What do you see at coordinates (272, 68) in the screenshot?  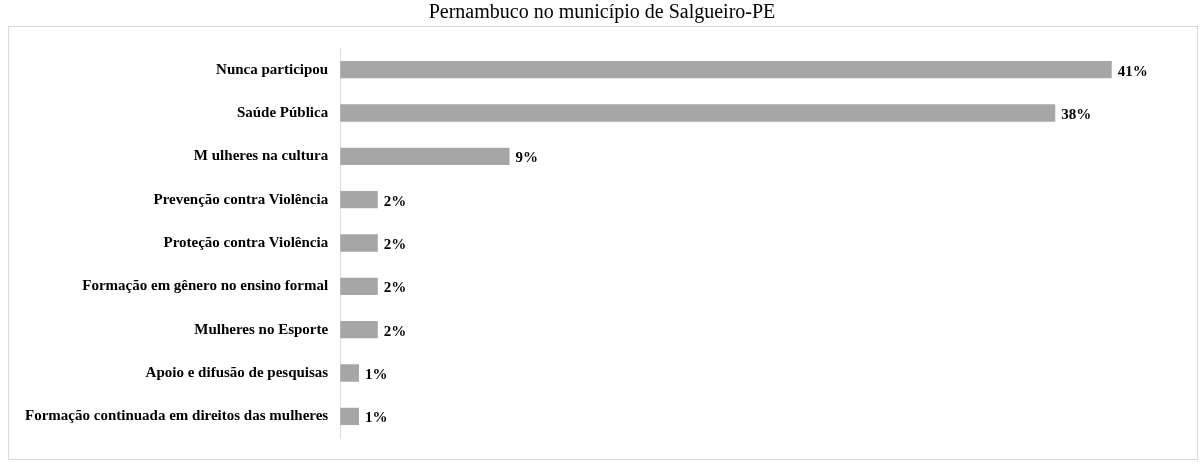 I see `y-tick-label: Nunca participou` at bounding box center [272, 68].